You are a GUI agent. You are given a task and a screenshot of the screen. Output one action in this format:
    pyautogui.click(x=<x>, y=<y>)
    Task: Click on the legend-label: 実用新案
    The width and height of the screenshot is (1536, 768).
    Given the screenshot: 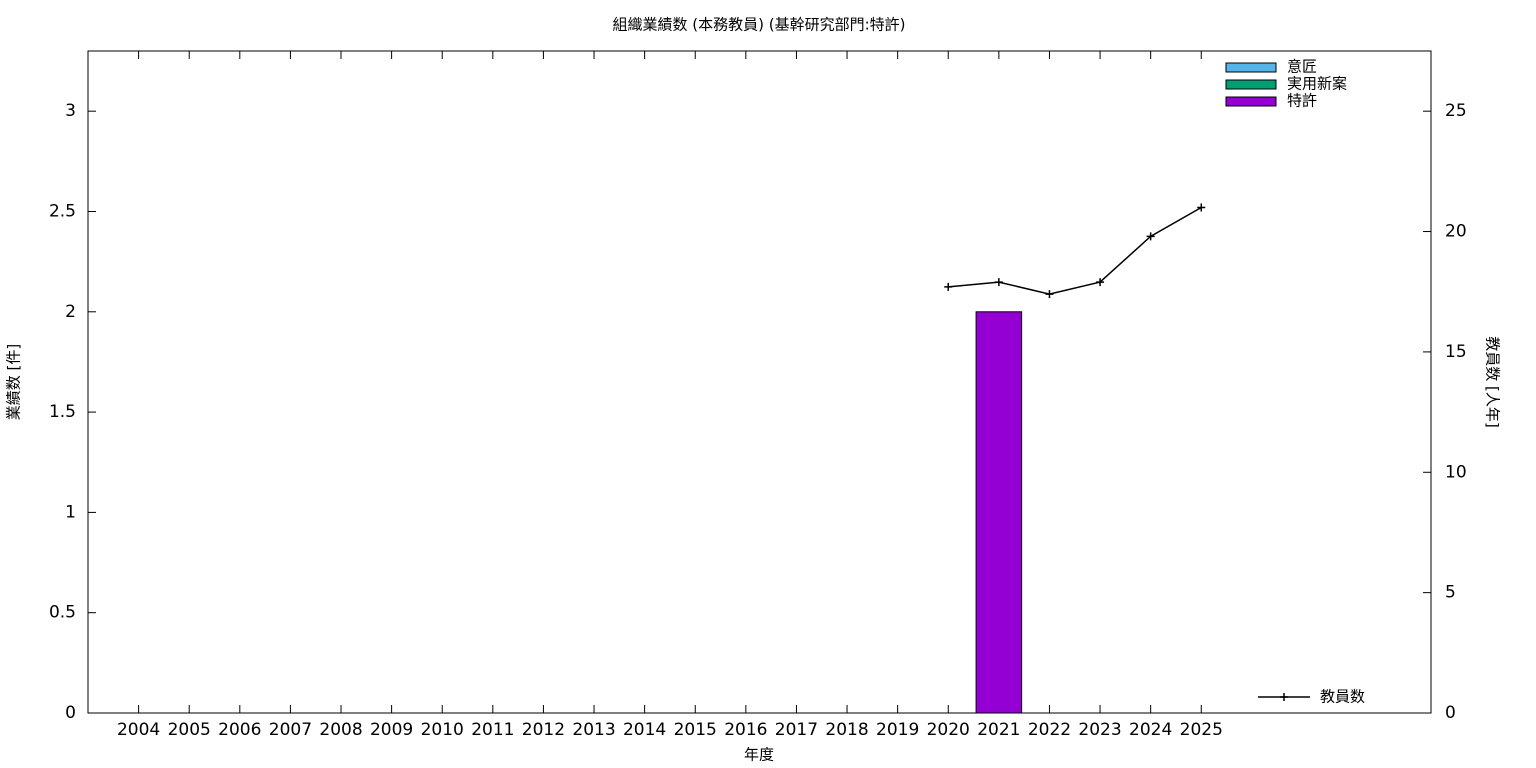 What is the action you would take?
    pyautogui.click(x=1317, y=84)
    